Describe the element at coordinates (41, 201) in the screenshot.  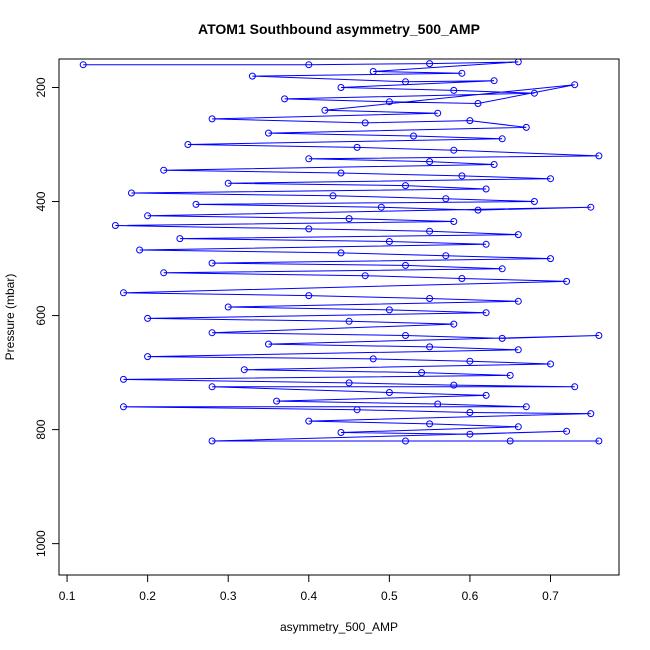
I see `y-tick-label: 400` at that location.